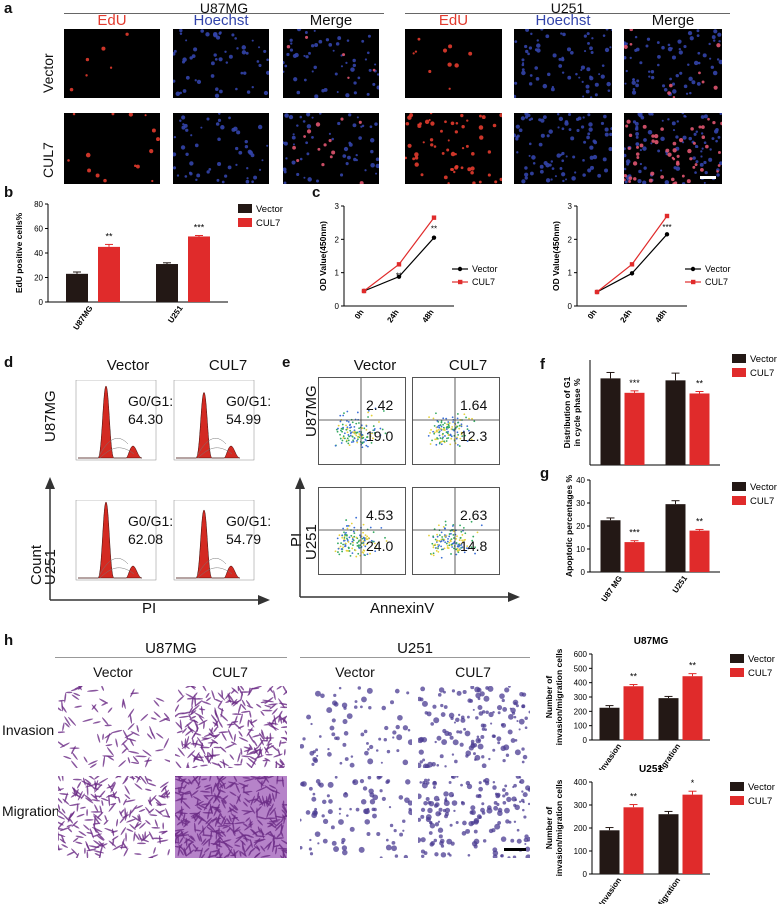 Image resolution: width=778 pixels, height=904 pixels. Describe the element at coordinates (359, 314) in the screenshot. I see `x-tick-label: 0h` at that location.